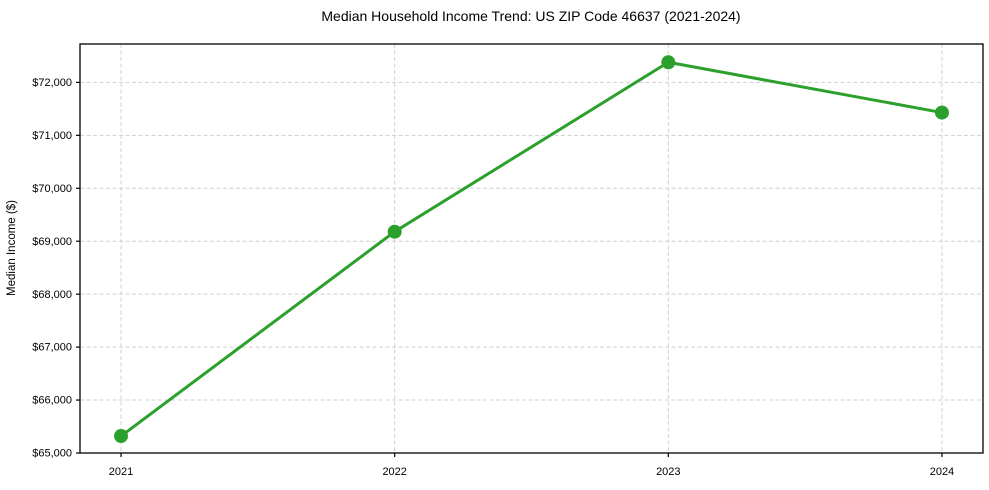  I want to click on y-tick-label: $66,000, so click(52, 401).